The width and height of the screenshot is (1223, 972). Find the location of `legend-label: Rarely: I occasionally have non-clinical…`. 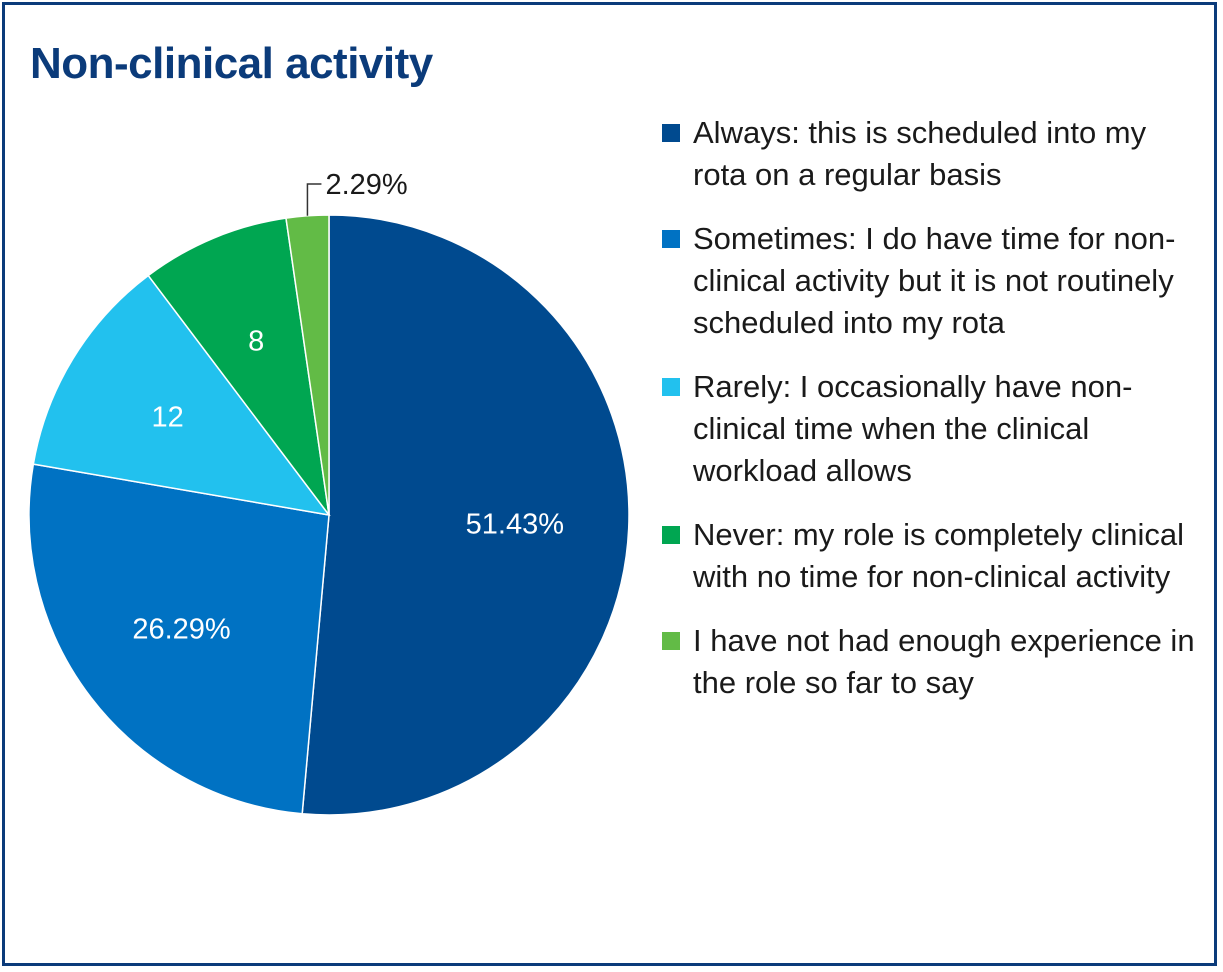

legend-label: Rarely: I occasionally have non-clinical… is located at coordinates (913, 428).